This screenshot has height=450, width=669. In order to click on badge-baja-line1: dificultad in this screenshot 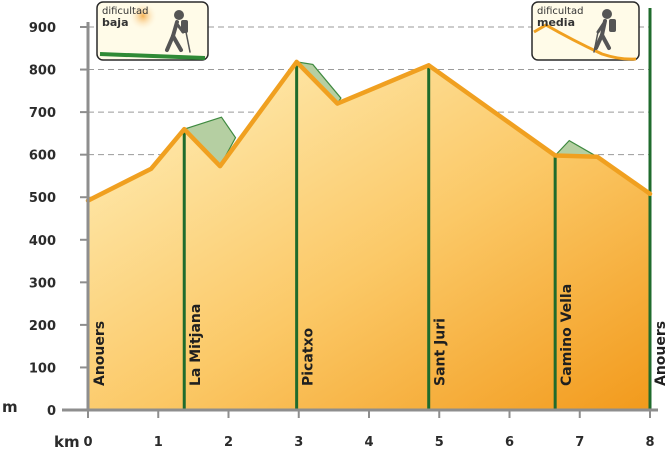, I will do `click(125, 11)`.